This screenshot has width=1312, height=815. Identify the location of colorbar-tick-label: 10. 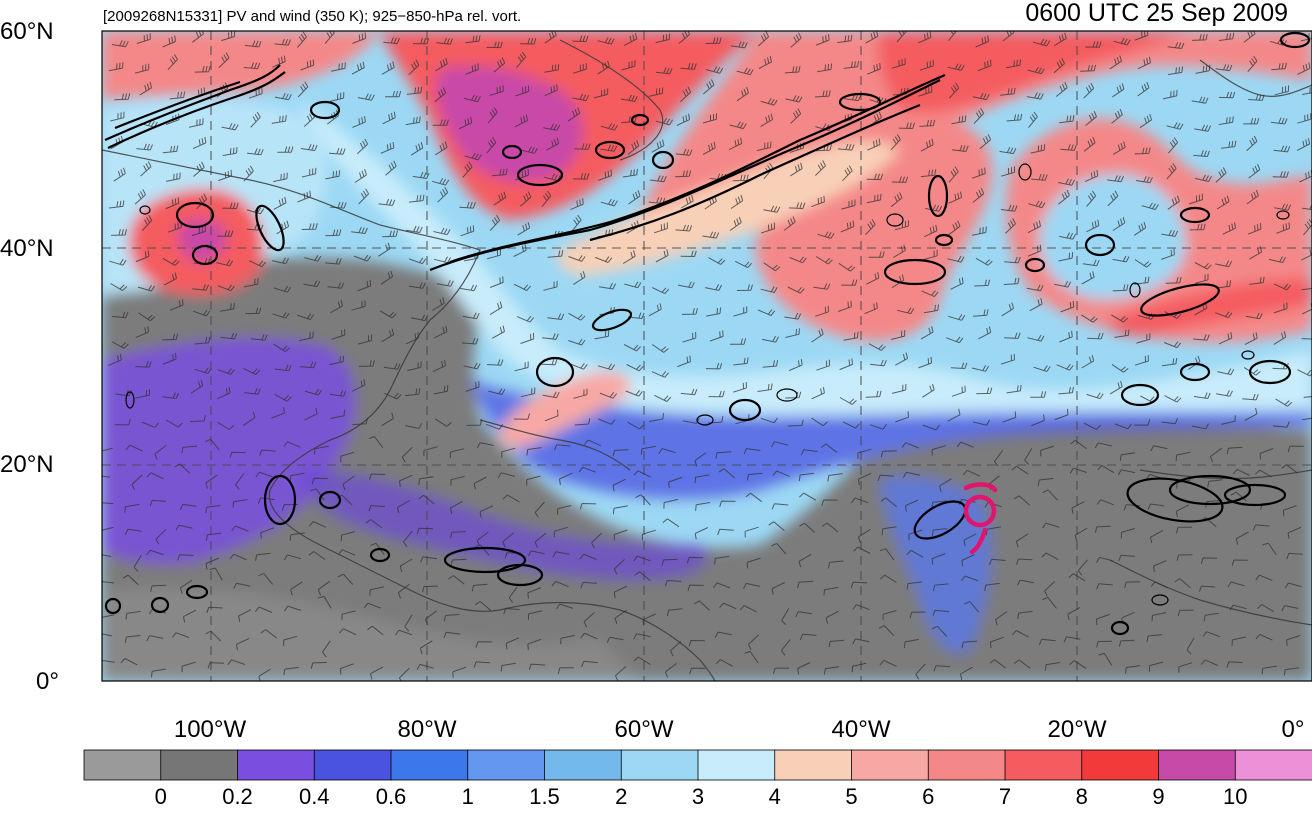
(1235, 797).